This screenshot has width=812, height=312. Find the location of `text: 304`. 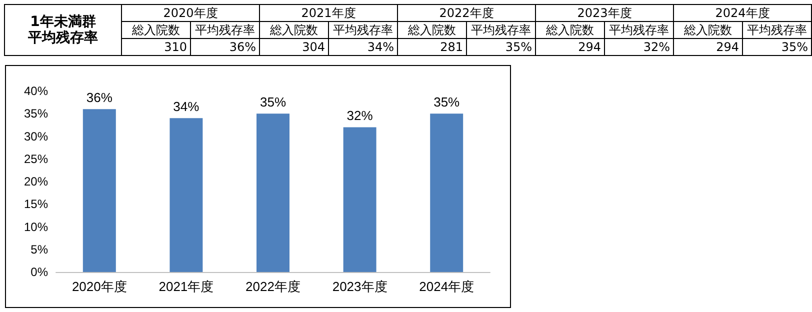

text: 304 is located at coordinates (294, 47).